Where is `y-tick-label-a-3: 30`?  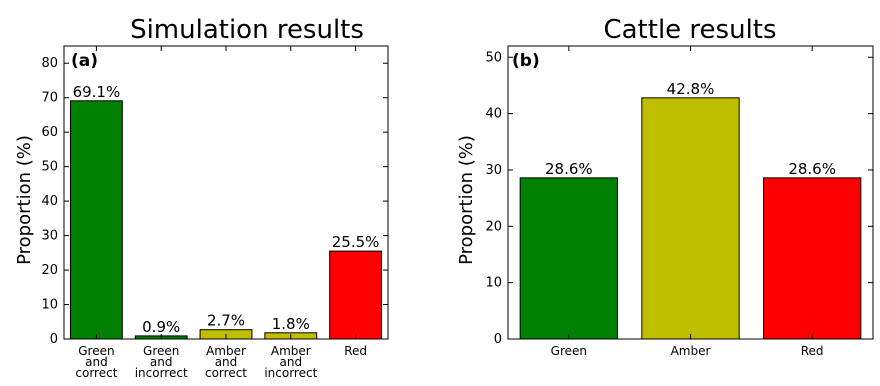 y-tick-label-a-3: 30 is located at coordinates (49, 236).